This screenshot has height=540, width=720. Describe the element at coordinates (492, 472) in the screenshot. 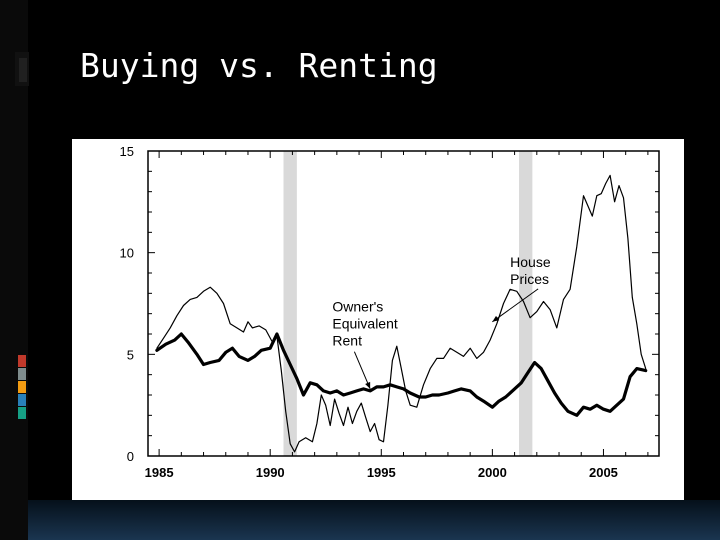

I see `x-tick-label: 2000` at that location.